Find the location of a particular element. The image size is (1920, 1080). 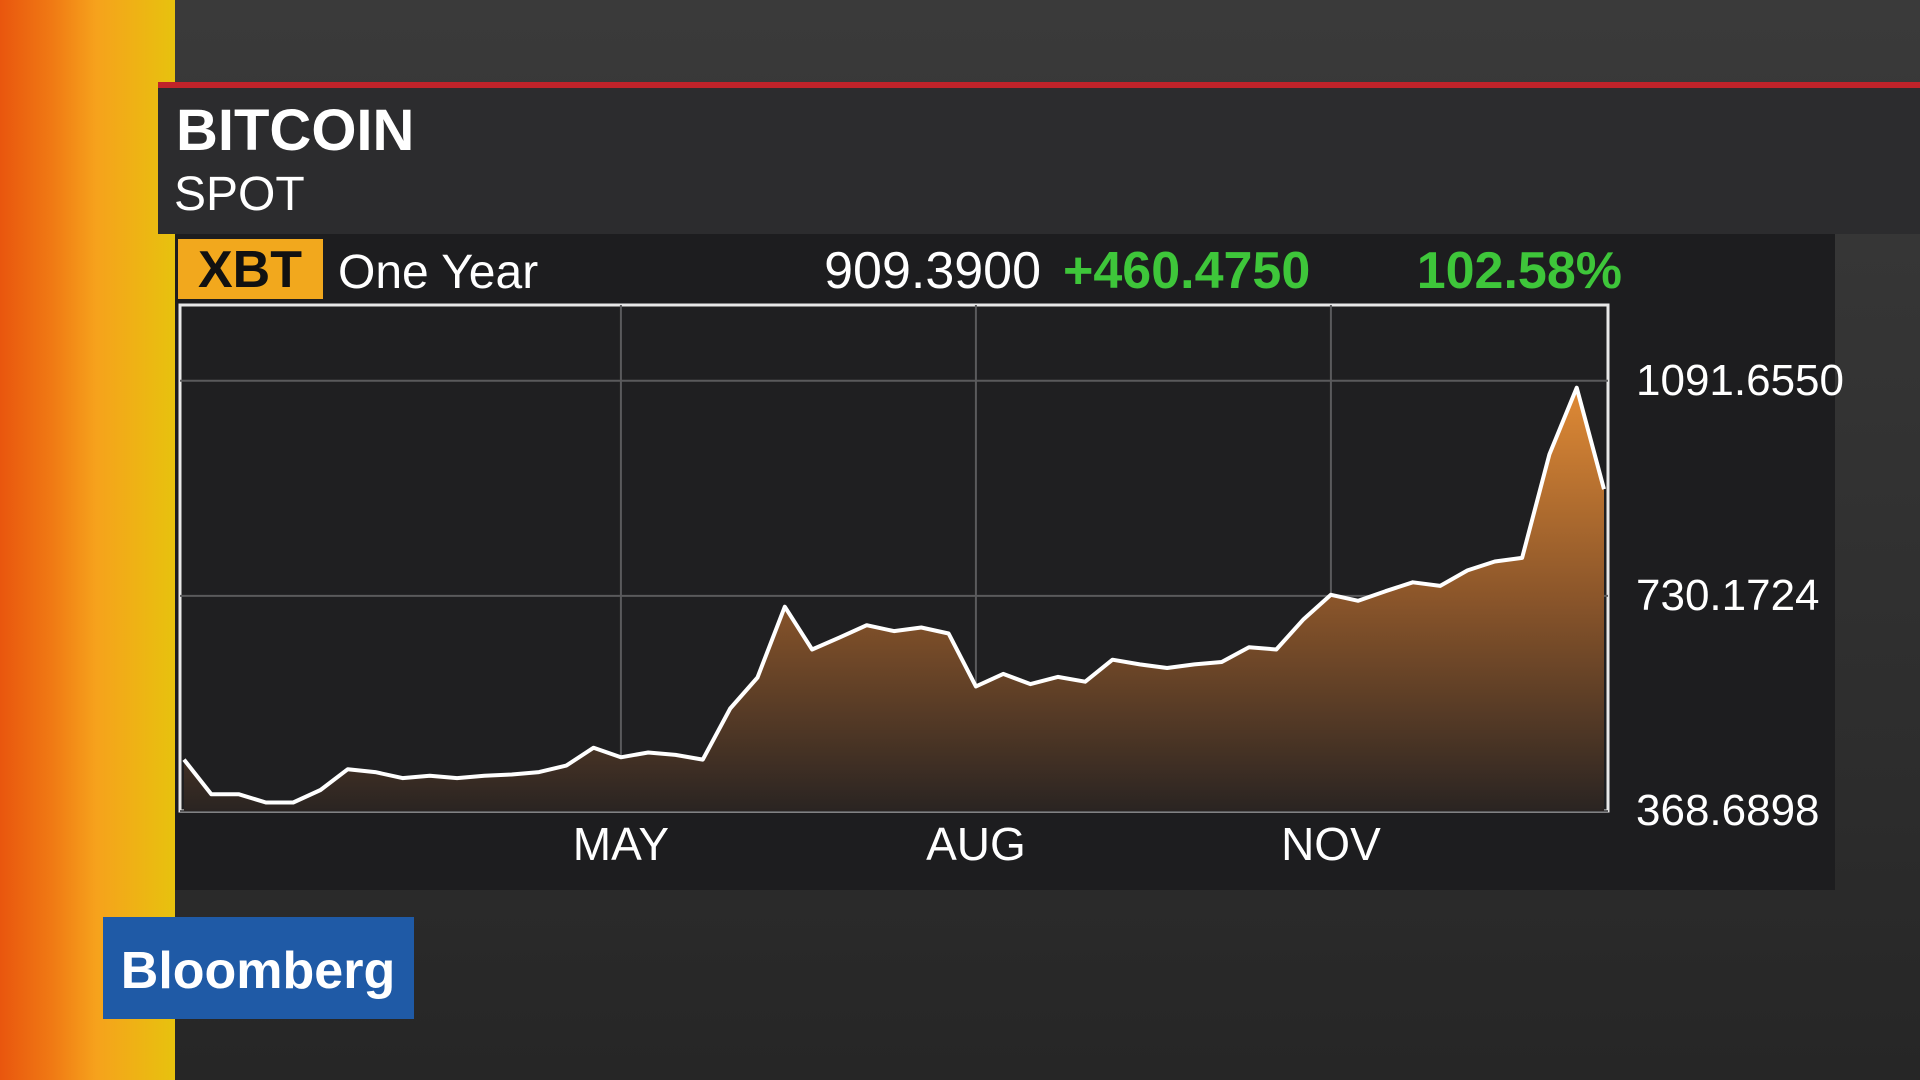

x-tick-label: NOV is located at coordinates (1331, 844).